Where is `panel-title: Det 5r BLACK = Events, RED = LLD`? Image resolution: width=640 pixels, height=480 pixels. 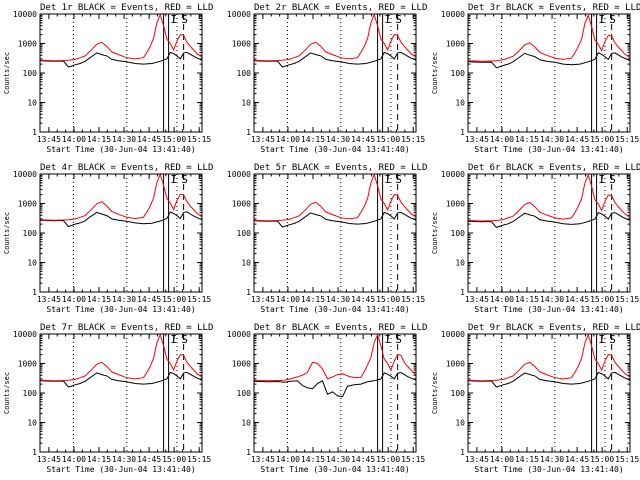
panel-title: Det 5r BLACK = Events, RED = LLD is located at coordinates (340, 168).